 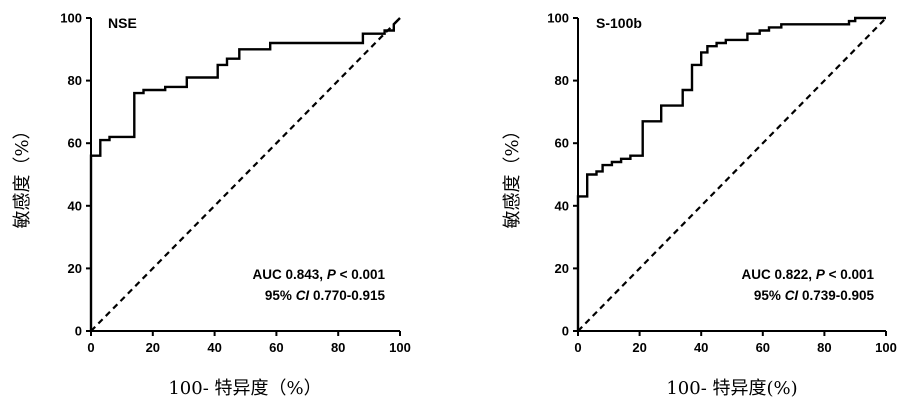 What do you see at coordinates (153, 347) in the screenshot?
I see `x-tick-label-nse: 20` at bounding box center [153, 347].